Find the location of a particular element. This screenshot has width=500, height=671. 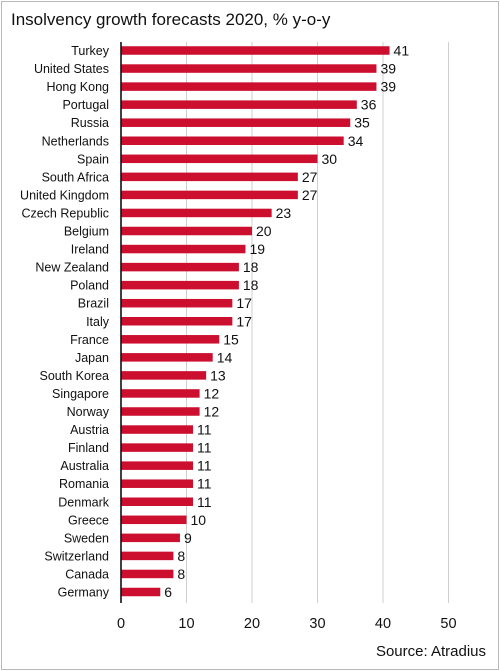

value-label: 15 is located at coordinates (231, 339).